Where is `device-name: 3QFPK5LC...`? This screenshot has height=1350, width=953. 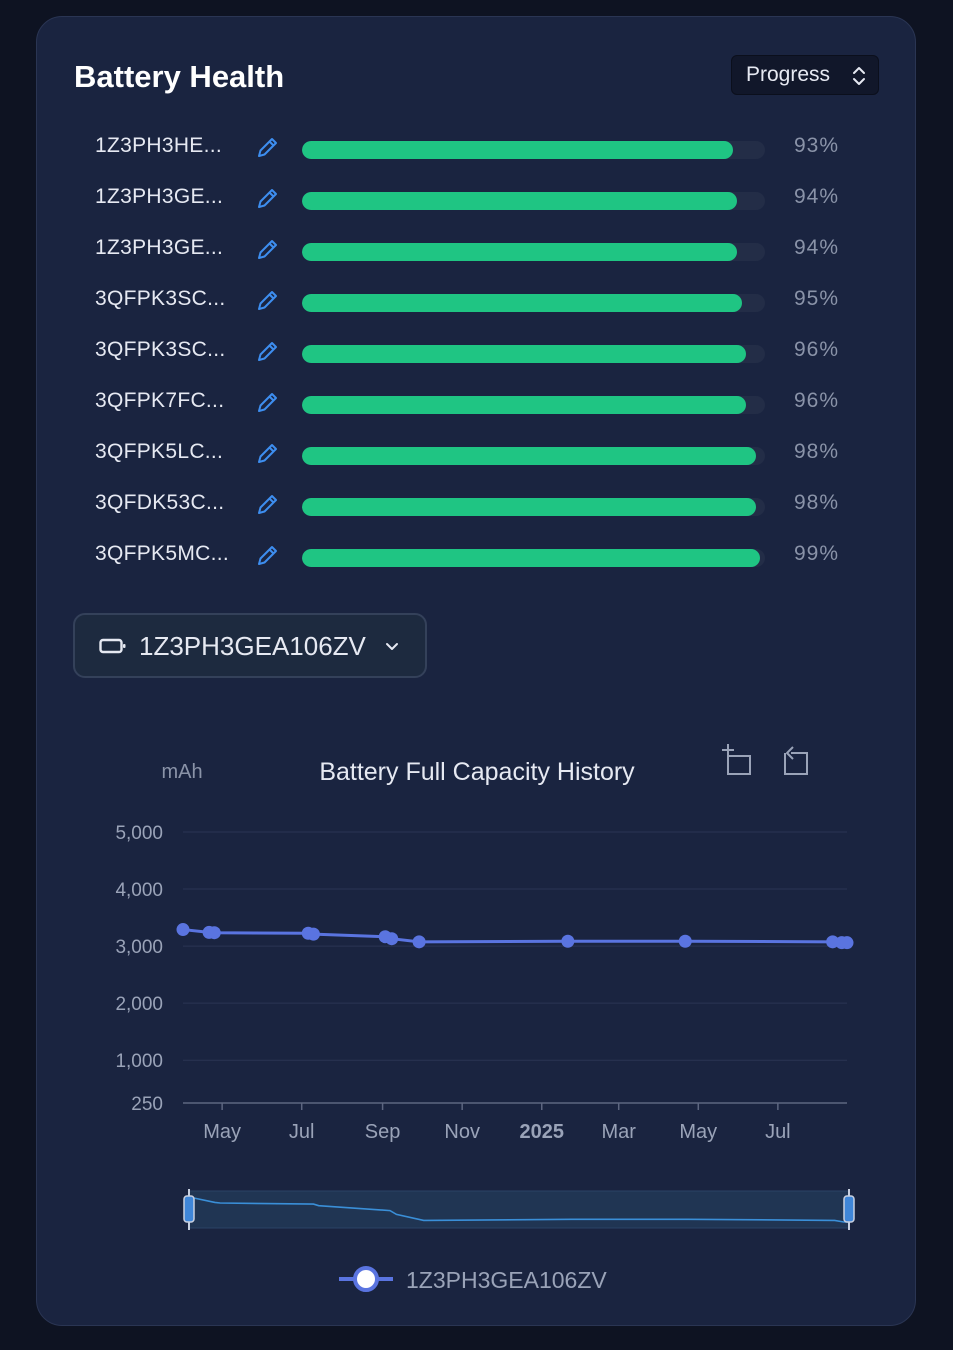 device-name: 3QFPK5LC... is located at coordinates (159, 451).